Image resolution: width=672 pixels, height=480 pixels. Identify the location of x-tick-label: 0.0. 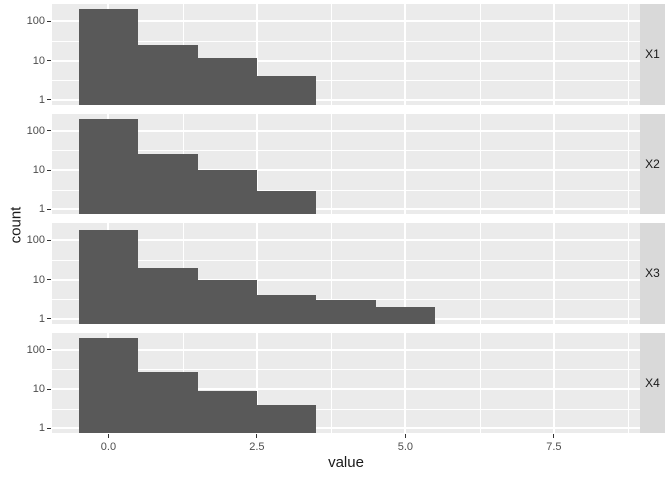
(108, 447).